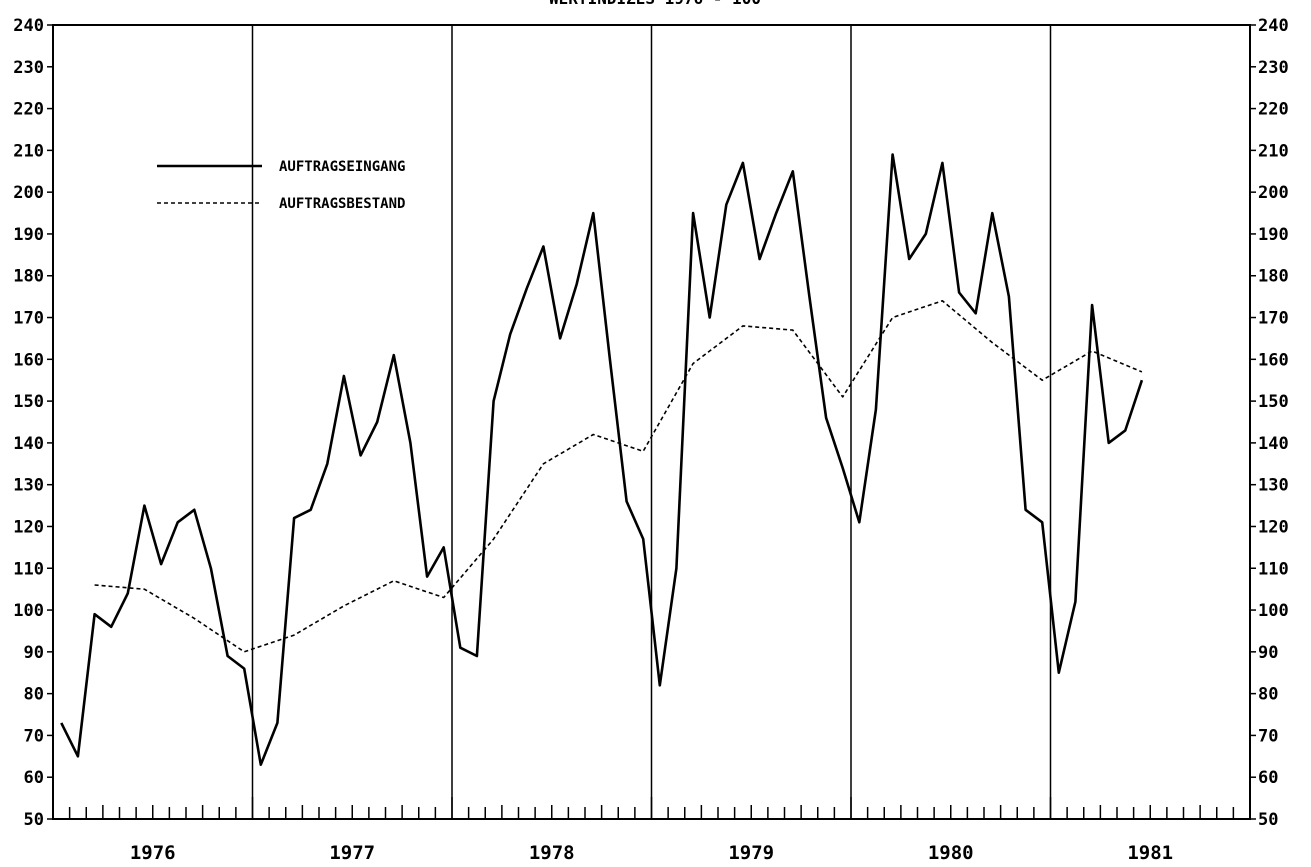  Describe the element at coordinates (28, 444) in the screenshot. I see `y-tick-label-left: 140` at that location.